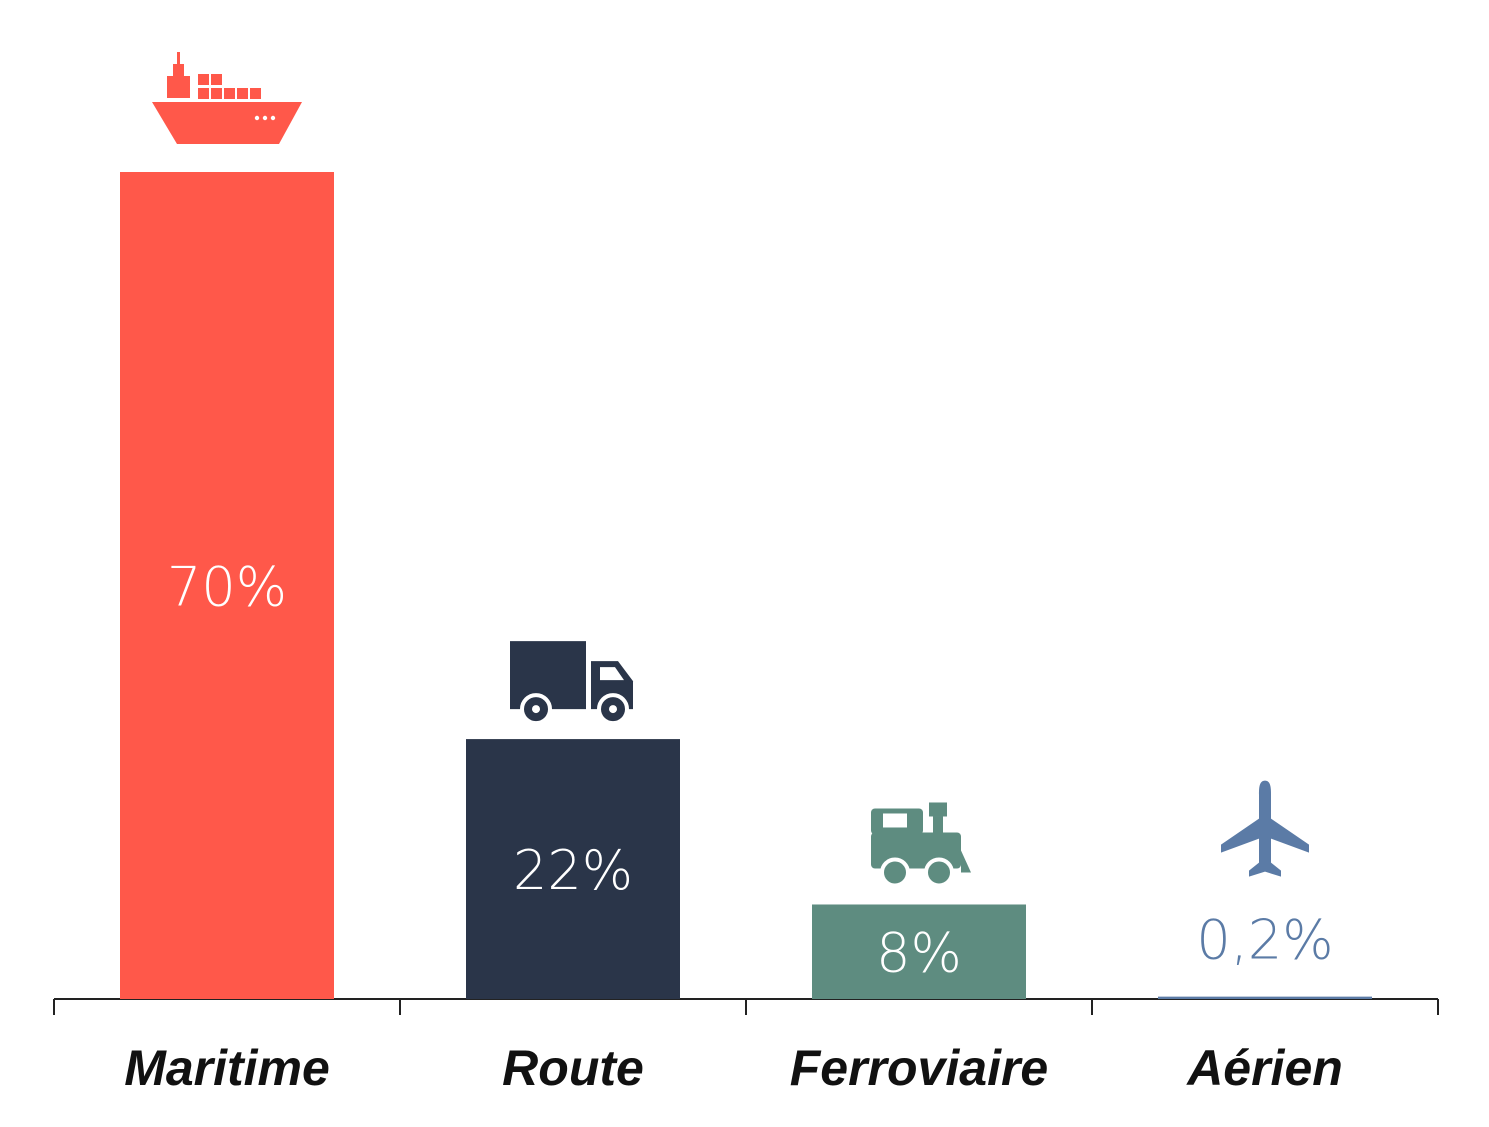 This screenshot has height=1127, width=1489. What do you see at coordinates (573, 1068) in the screenshot?
I see `category-label-1: Route` at bounding box center [573, 1068].